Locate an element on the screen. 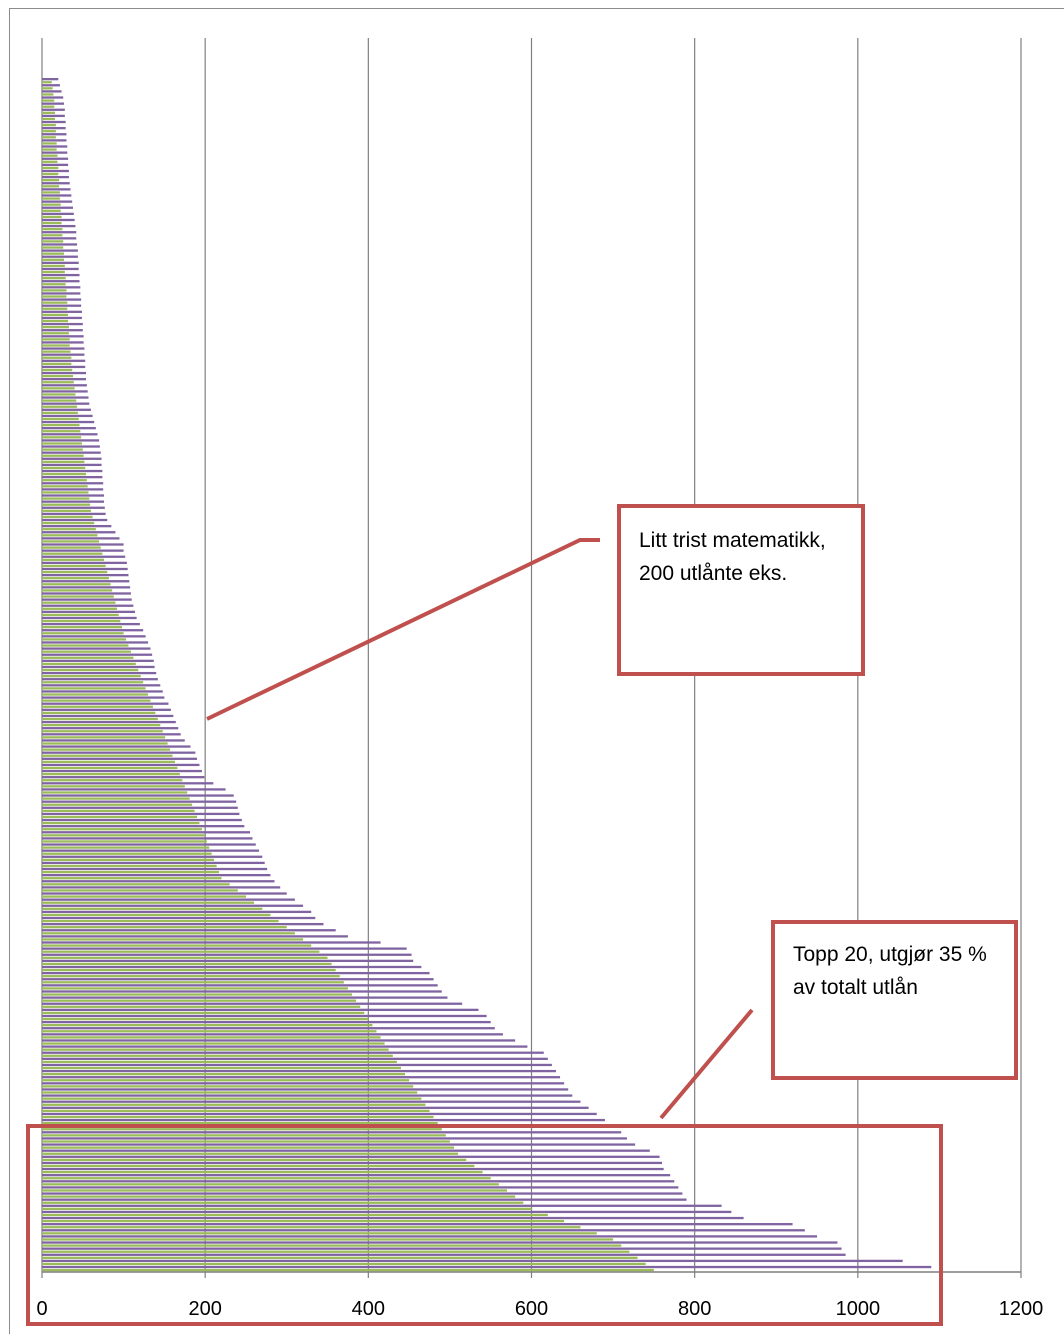 The height and width of the screenshot is (1334, 1064). math-callout-text: Litt trist matematikk, 200 utlånte eks. is located at coordinates (732, 557).